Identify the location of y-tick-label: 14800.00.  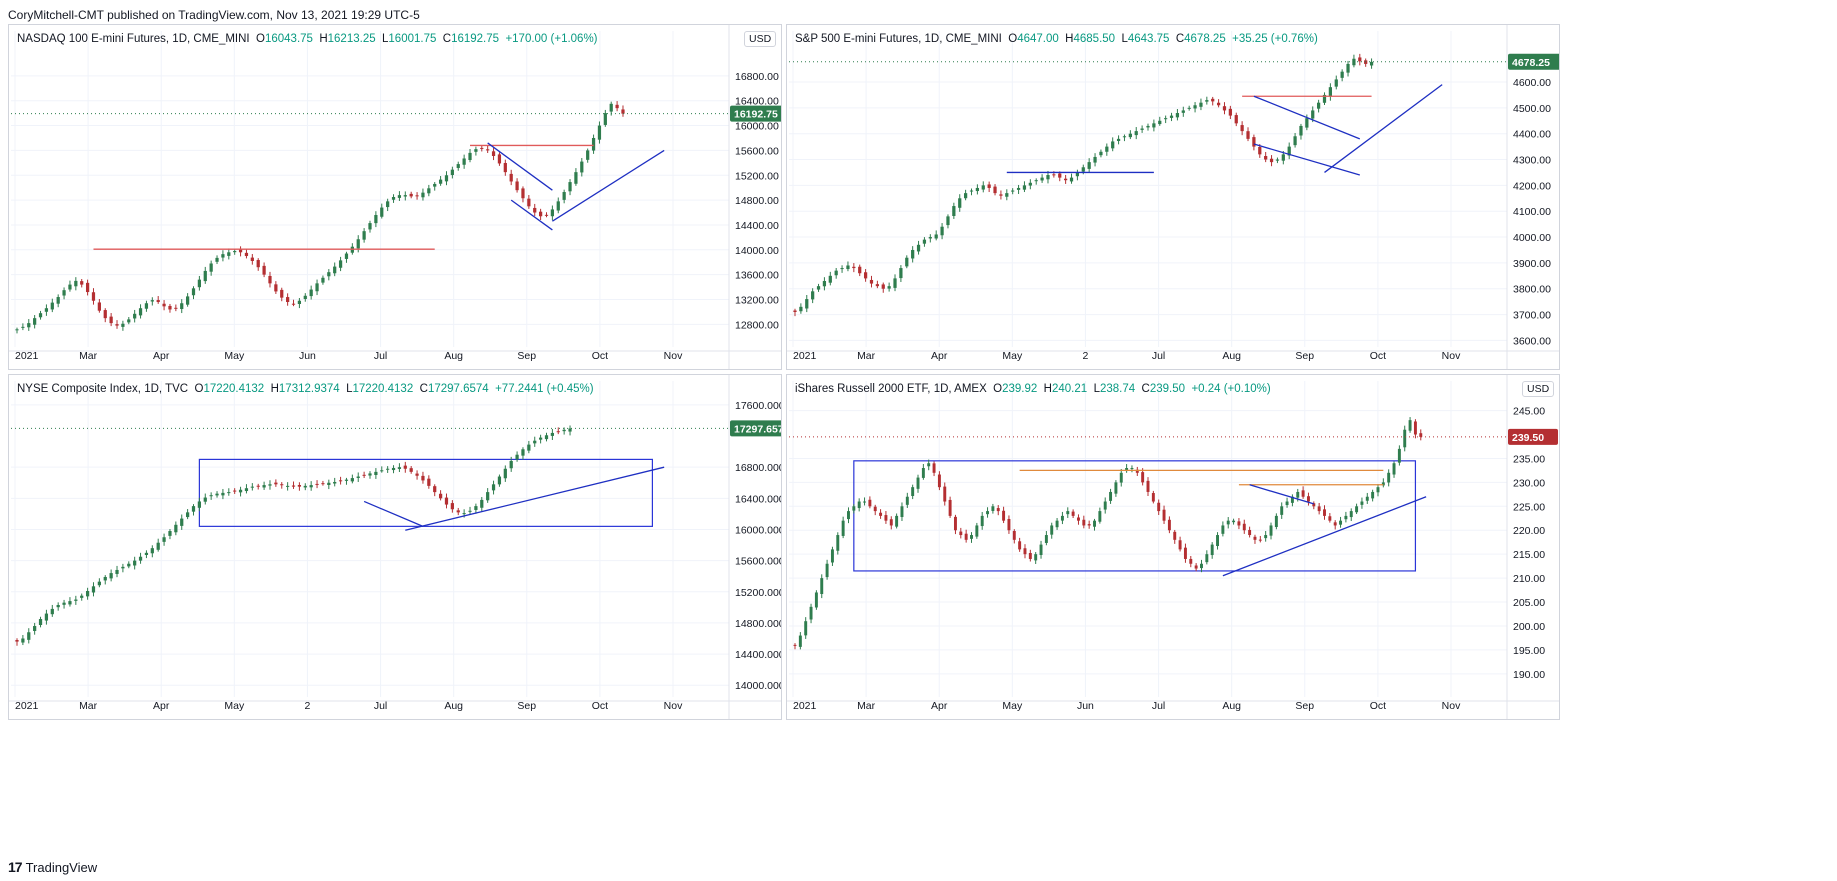
(757, 201).